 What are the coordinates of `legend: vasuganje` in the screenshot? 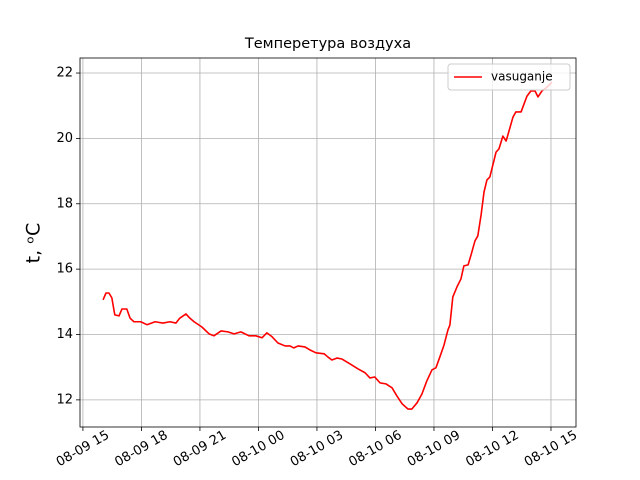 It's located at (509, 77).